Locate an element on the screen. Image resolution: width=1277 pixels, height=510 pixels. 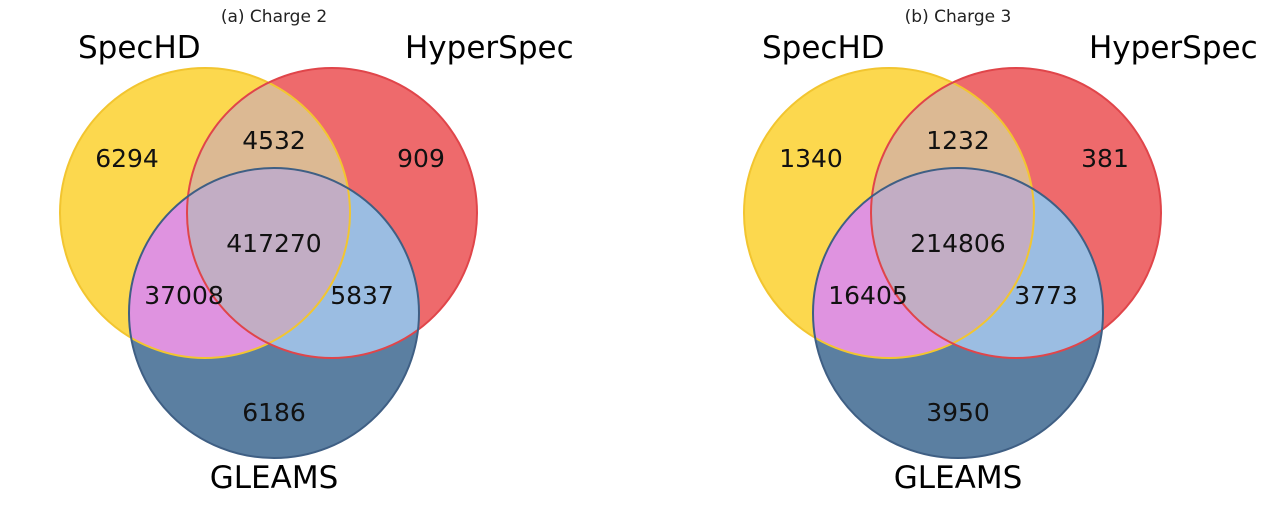
count-gleams-only: 3950 is located at coordinates (958, 412).